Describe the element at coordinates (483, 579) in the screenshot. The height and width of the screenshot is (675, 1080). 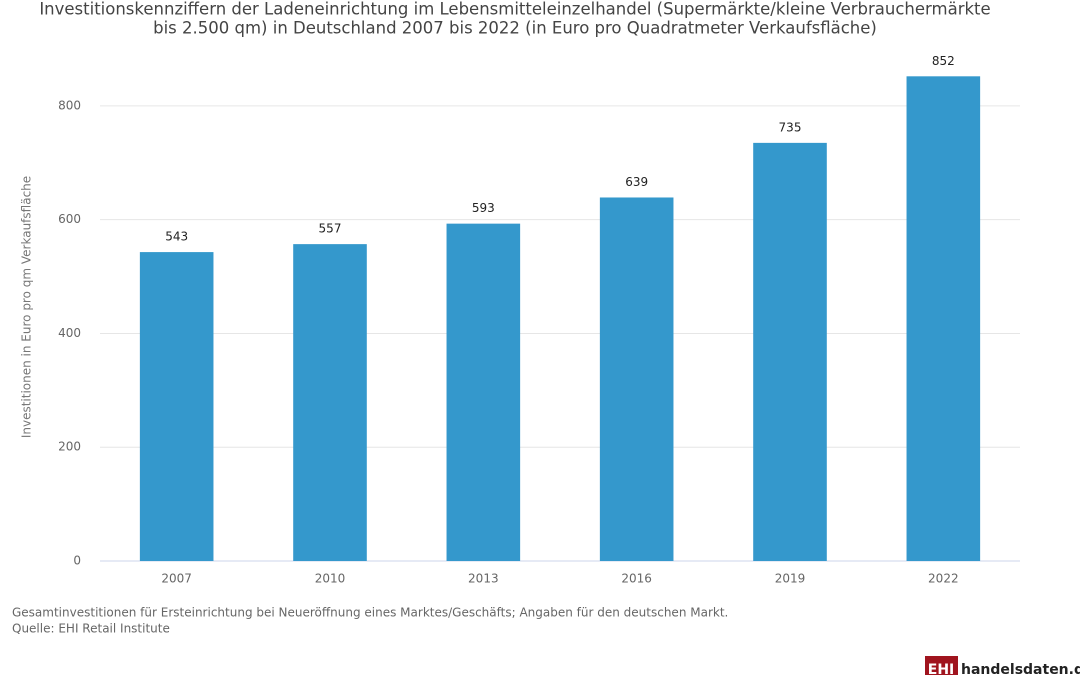
I see `x-tick-label: 2013` at that location.